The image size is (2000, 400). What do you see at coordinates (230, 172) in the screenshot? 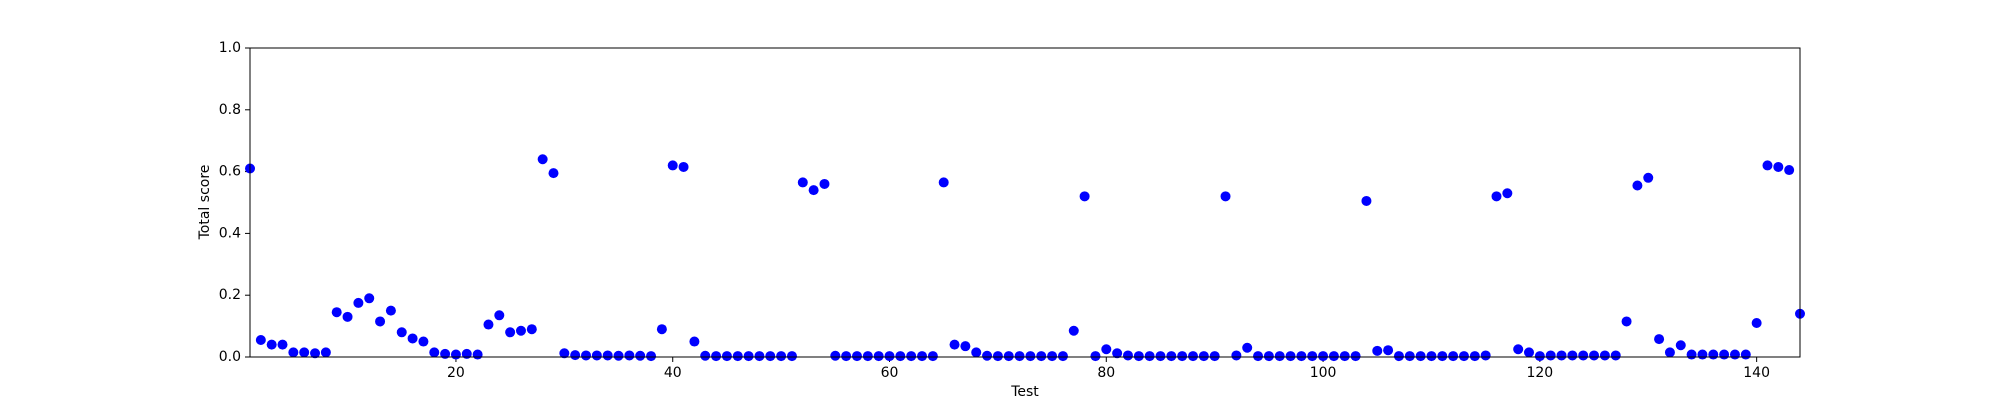
I see `y-tick-label: 0.6` at bounding box center [230, 172].